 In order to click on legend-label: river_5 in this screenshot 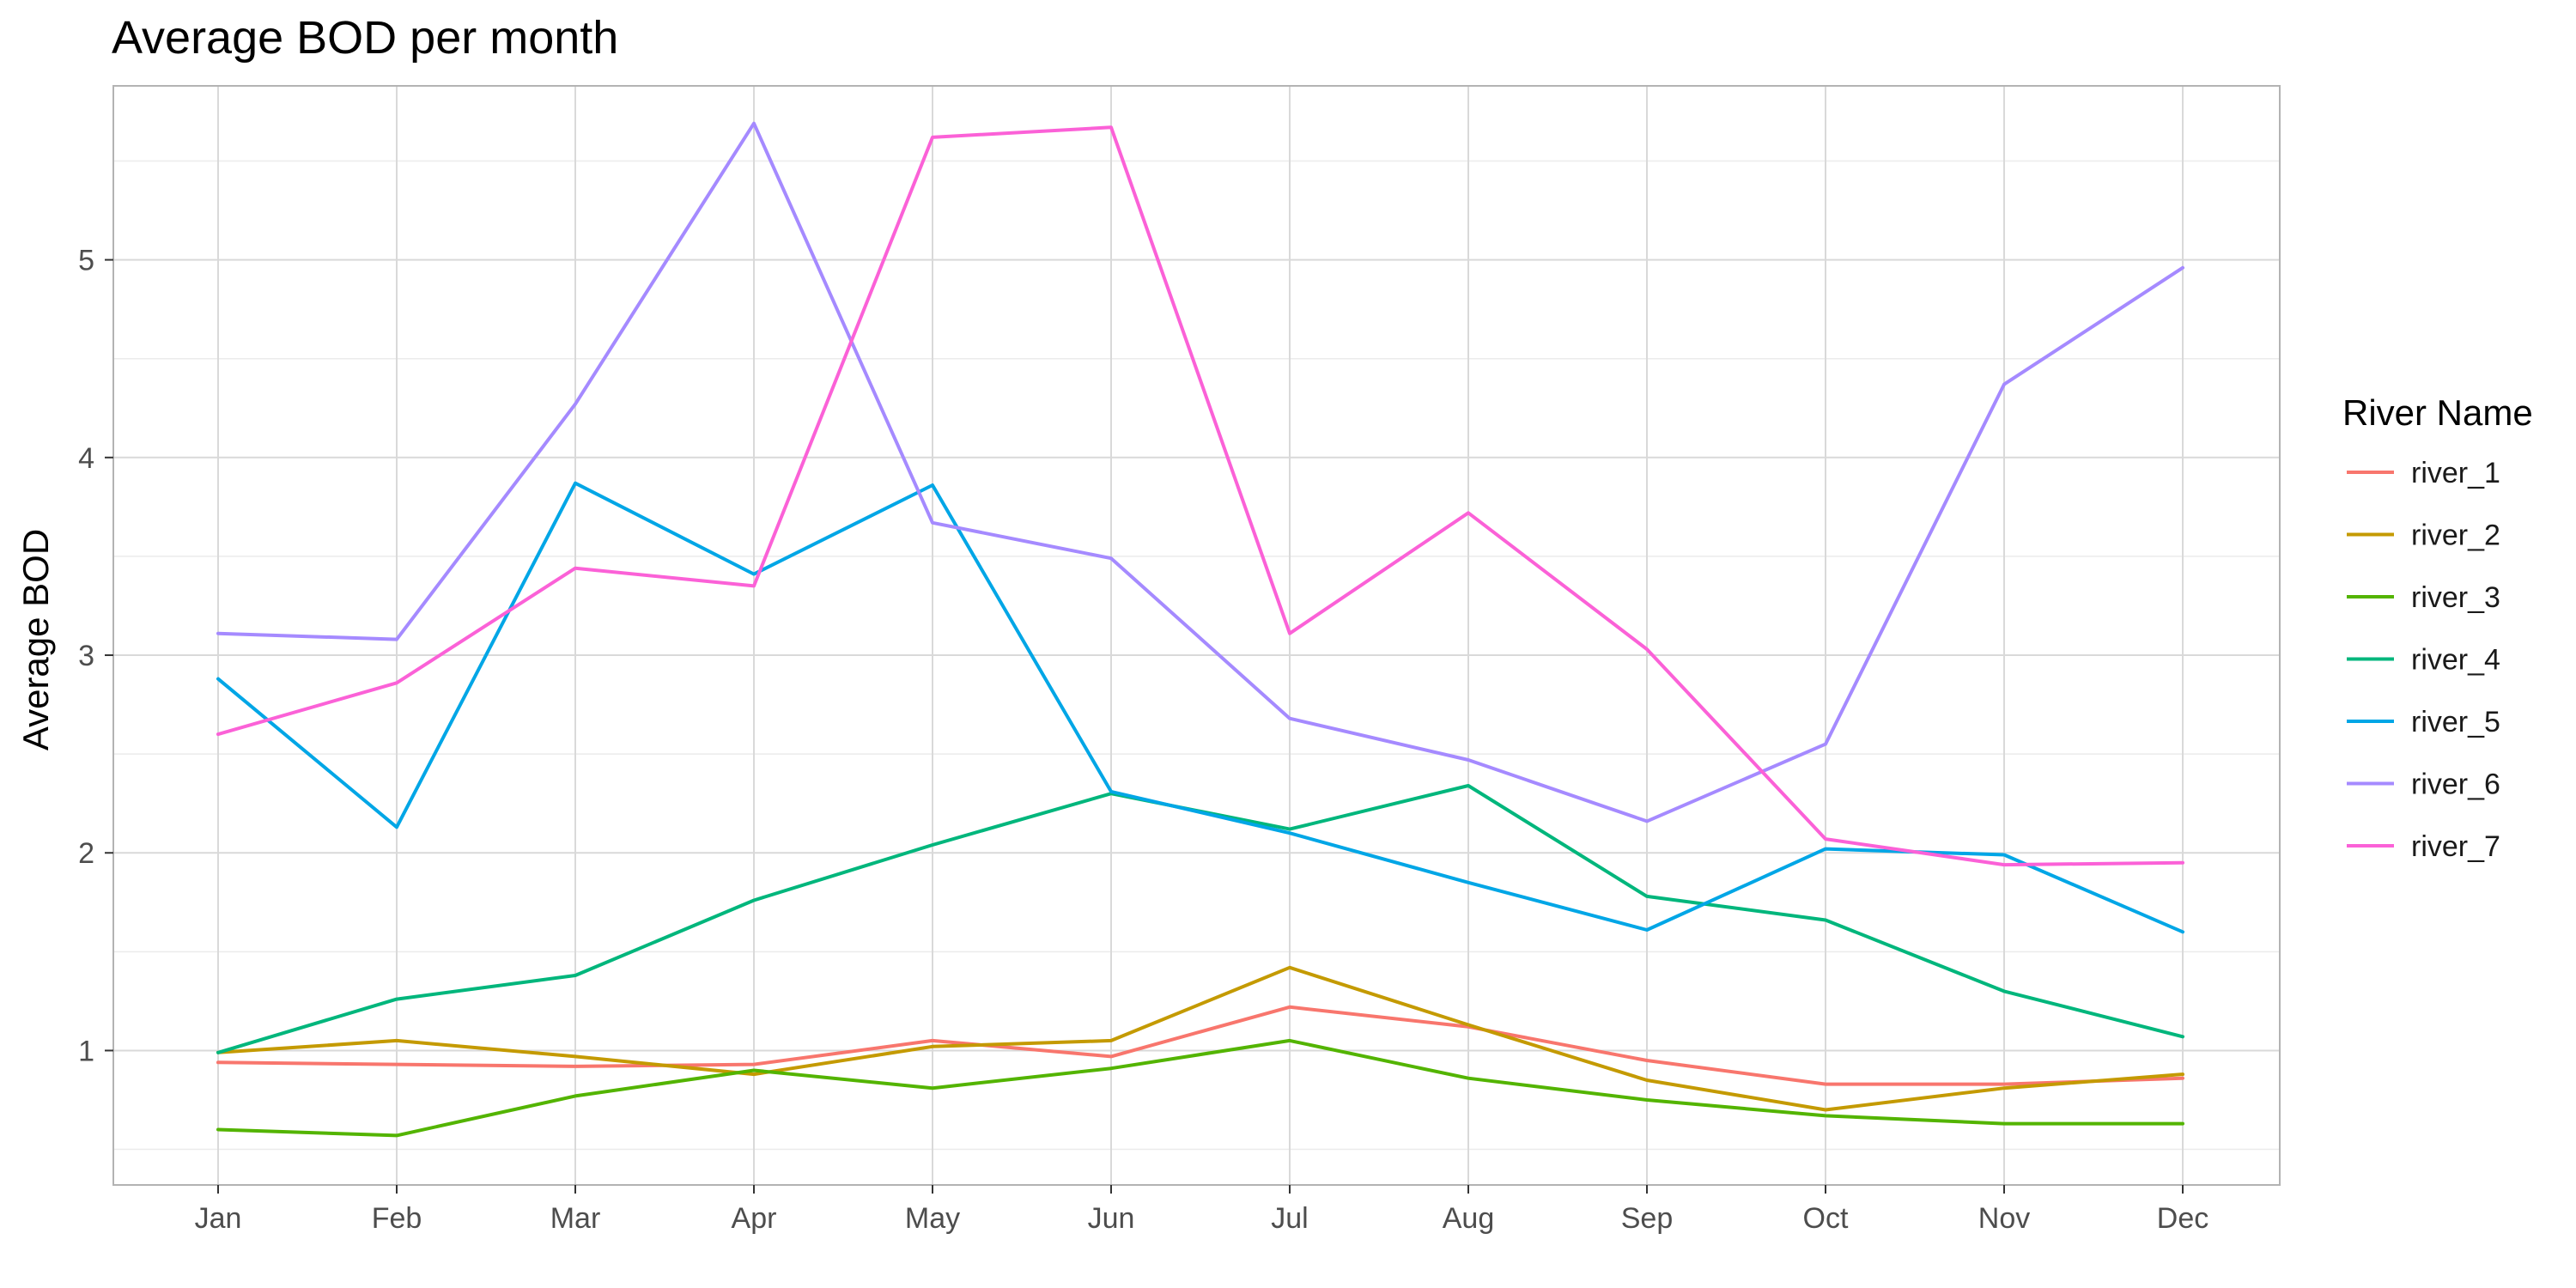, I will do `click(2456, 722)`.